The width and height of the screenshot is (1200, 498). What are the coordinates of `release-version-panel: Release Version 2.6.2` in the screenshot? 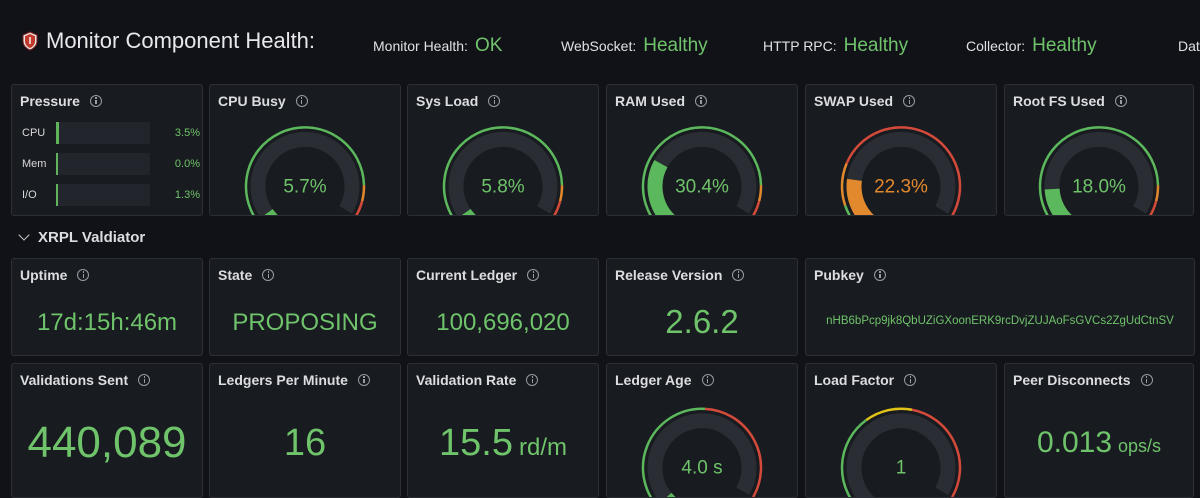 It's located at (702, 307).